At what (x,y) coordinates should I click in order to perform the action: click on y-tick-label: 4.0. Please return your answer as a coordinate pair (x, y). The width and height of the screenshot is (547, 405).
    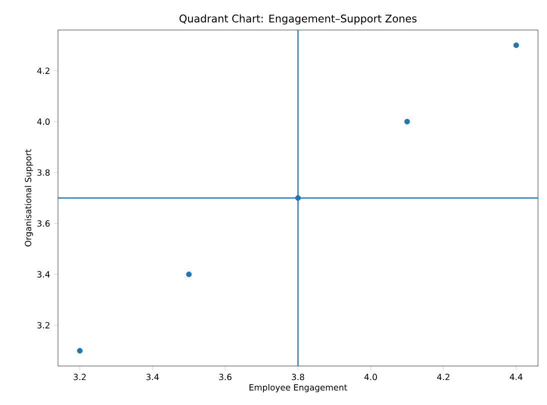
    Looking at the image, I should click on (43, 121).